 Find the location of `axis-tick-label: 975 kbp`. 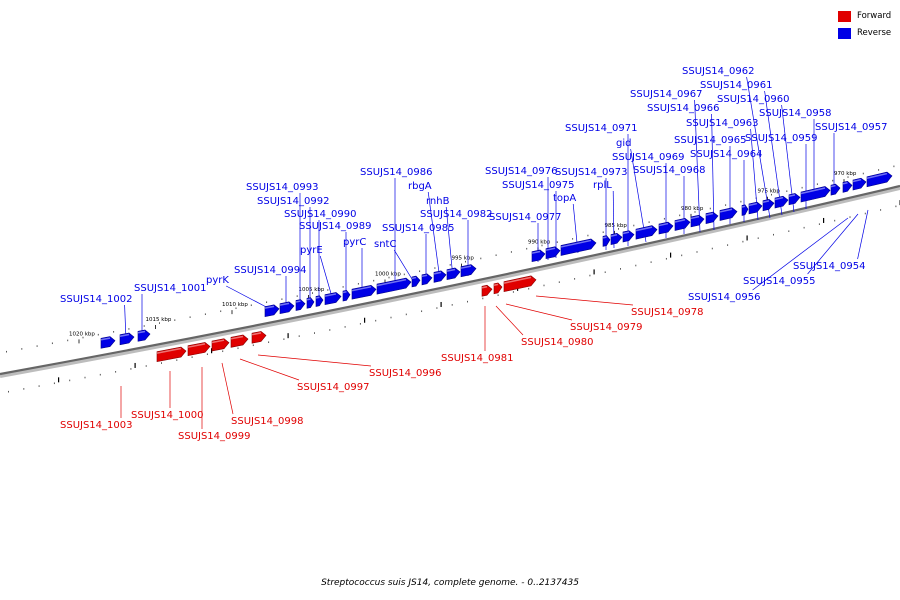

axis-tick-label: 975 kbp is located at coordinates (769, 192).